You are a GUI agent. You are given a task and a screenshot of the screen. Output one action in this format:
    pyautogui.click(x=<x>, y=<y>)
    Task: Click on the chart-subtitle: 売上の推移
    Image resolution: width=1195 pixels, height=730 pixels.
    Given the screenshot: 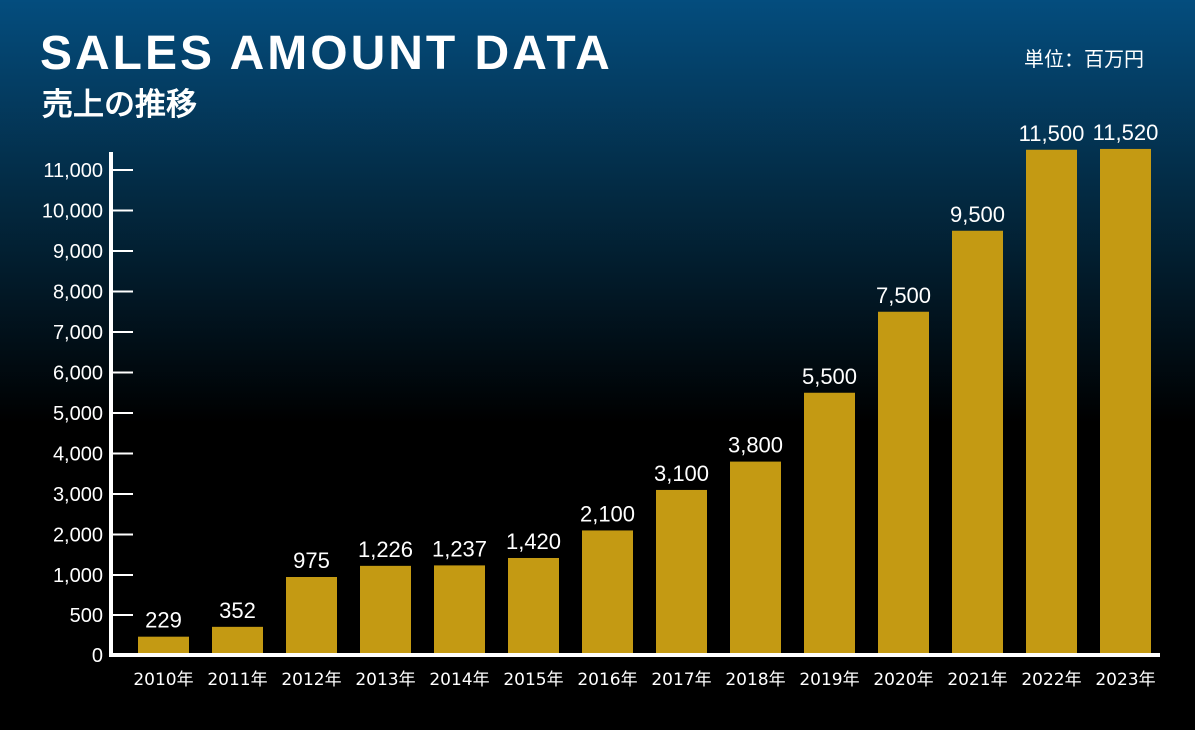 What is the action you would take?
    pyautogui.click(x=119, y=105)
    